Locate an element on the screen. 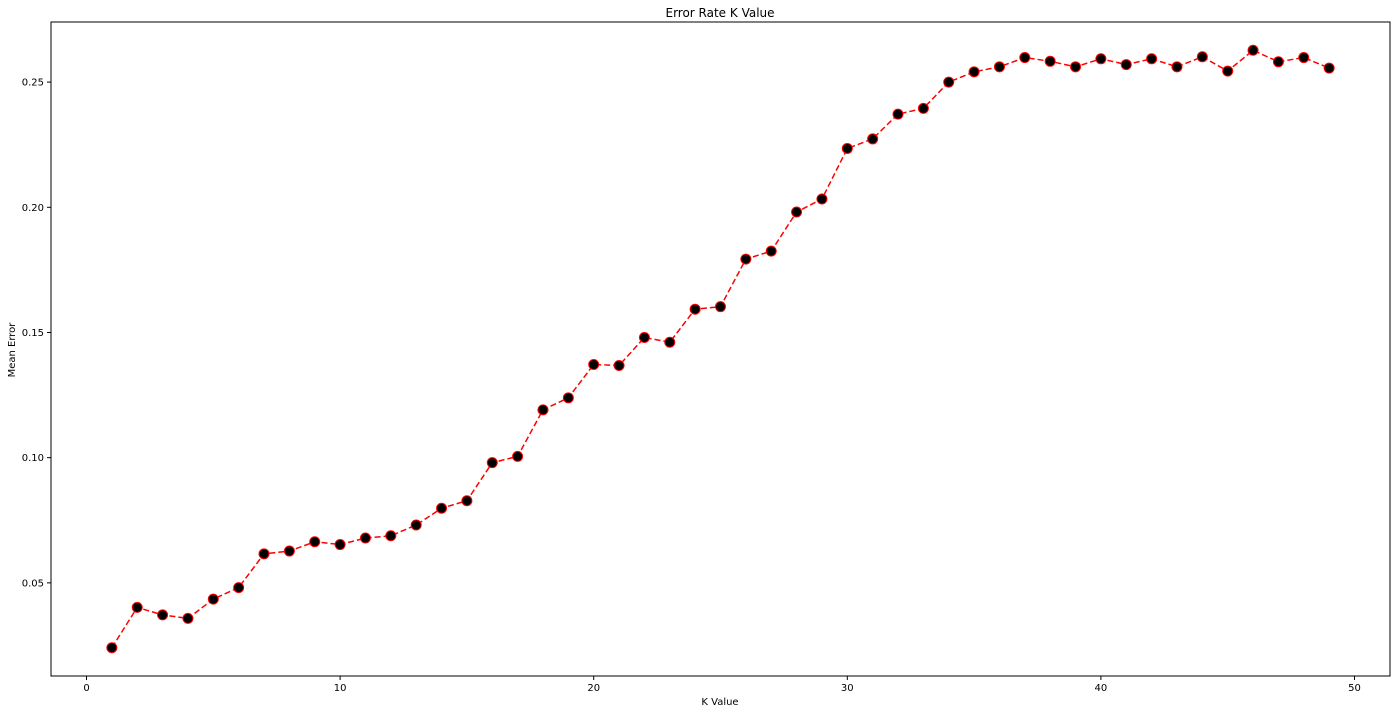 This screenshot has height=717, width=1396. x-tick-label: 20 is located at coordinates (593, 688).